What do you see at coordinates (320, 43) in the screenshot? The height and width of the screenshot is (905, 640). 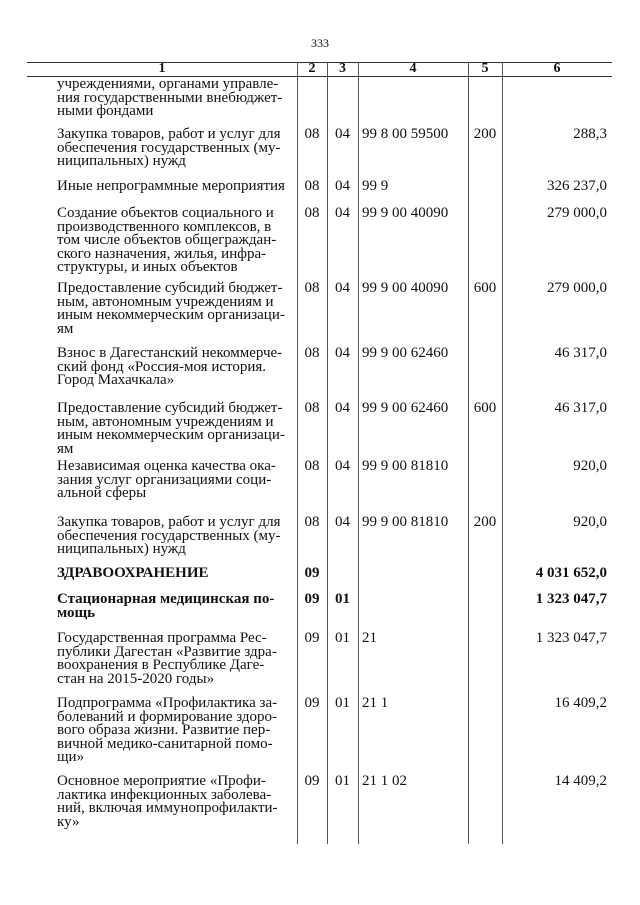 I see `page-number: 333` at bounding box center [320, 43].